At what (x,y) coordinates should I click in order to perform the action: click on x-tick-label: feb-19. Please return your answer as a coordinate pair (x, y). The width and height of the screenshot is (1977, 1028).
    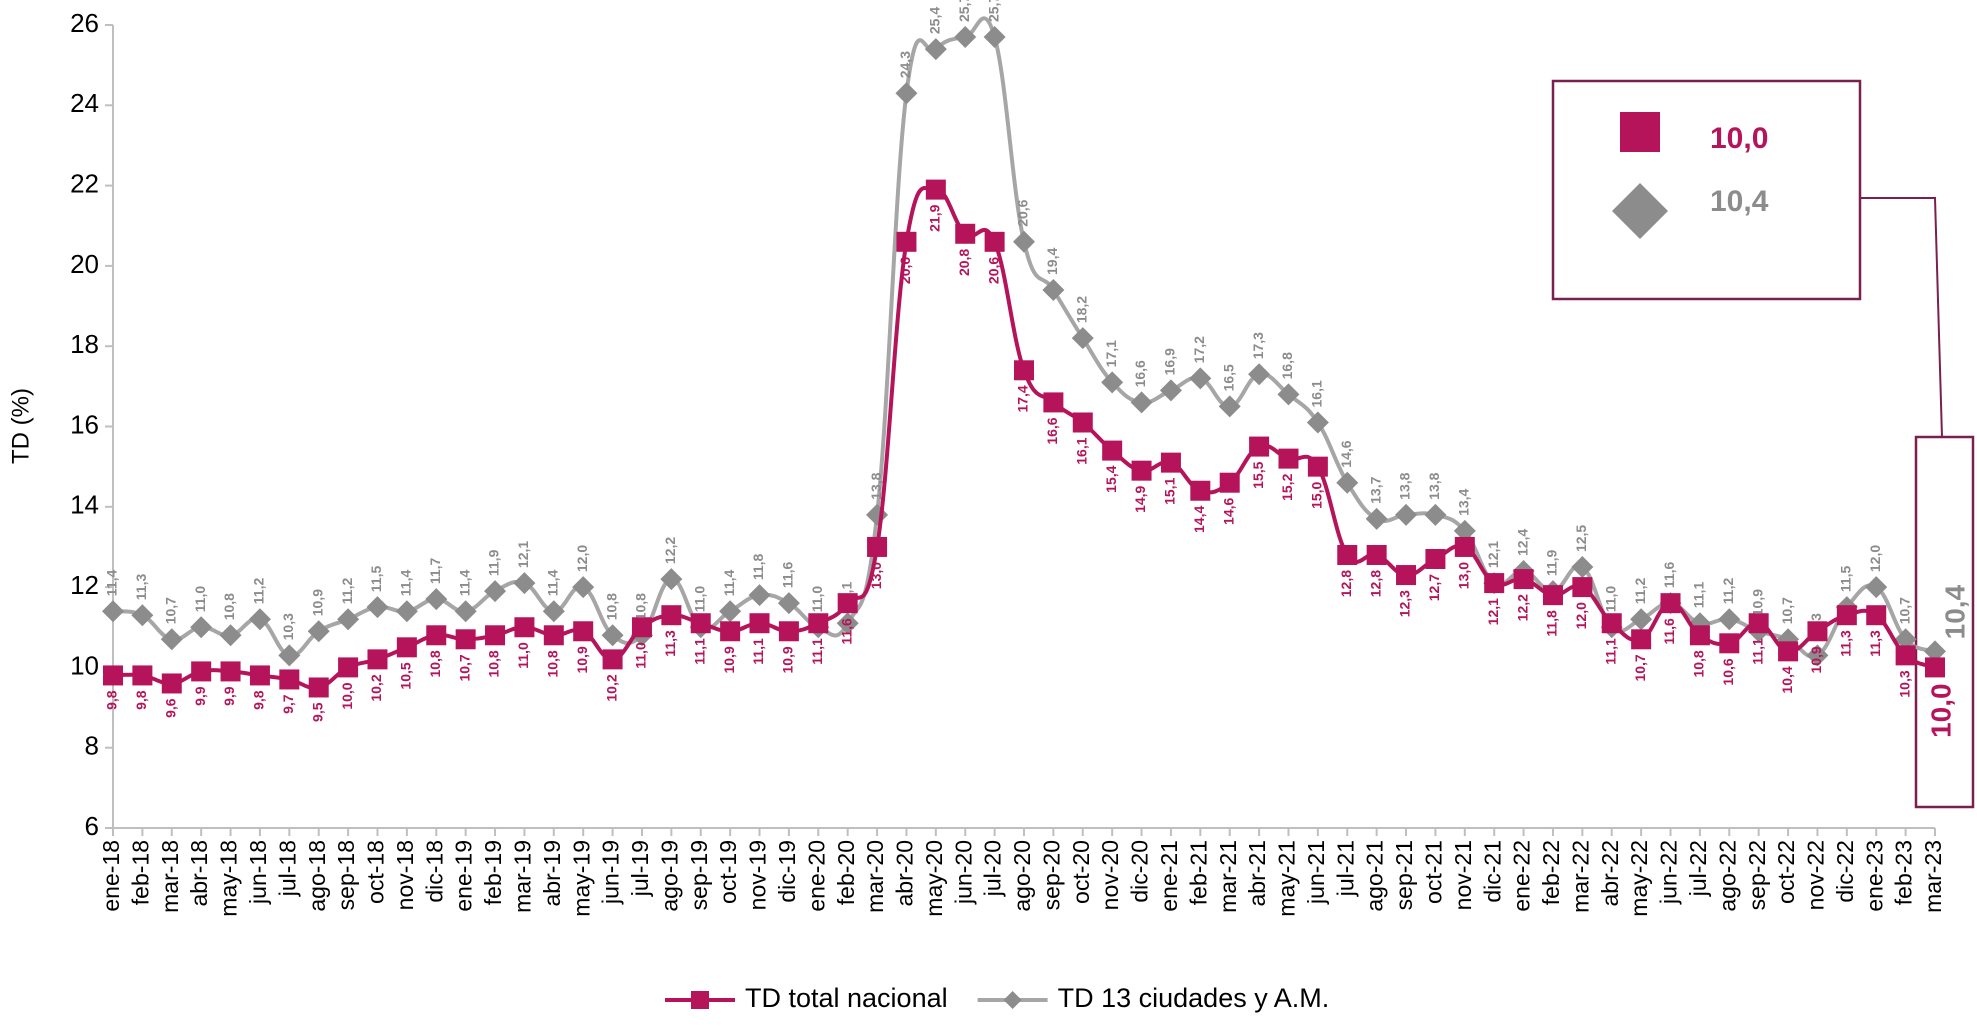
    Looking at the image, I should click on (493, 872).